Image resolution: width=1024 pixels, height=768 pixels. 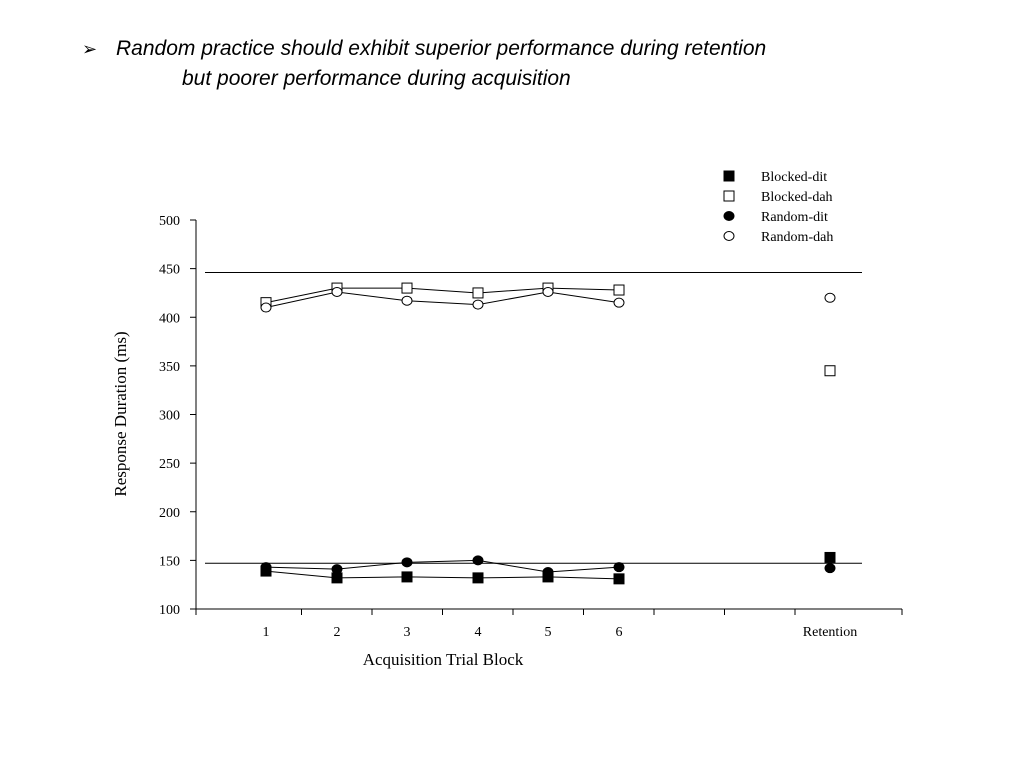 What do you see at coordinates (169, 464) in the screenshot?
I see `y-tick-label: 250` at bounding box center [169, 464].